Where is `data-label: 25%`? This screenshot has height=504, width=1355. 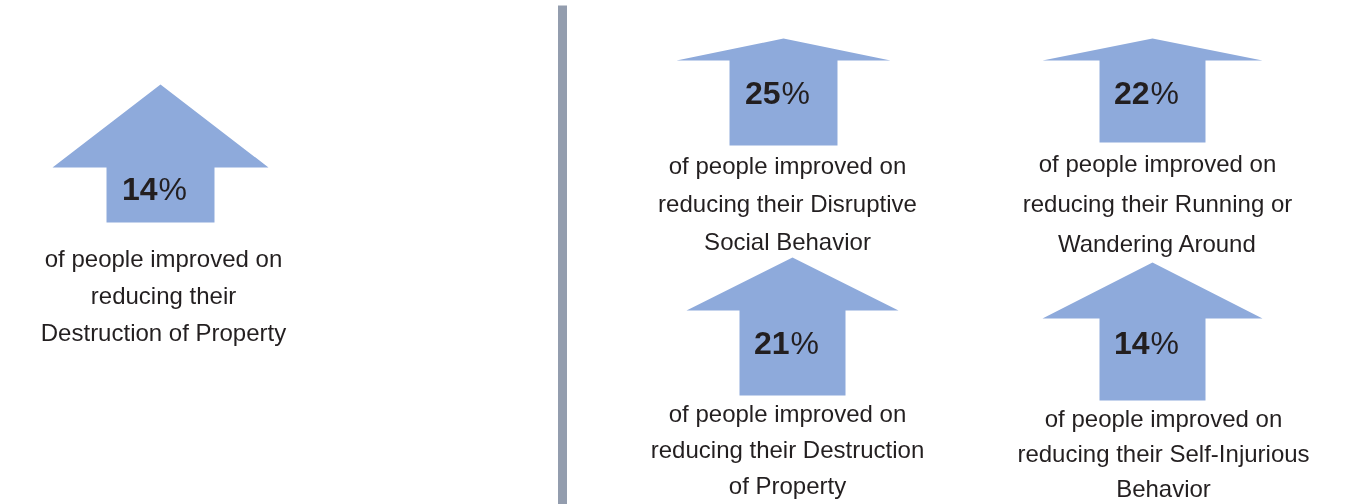 data-label: 25% is located at coordinates (777, 92).